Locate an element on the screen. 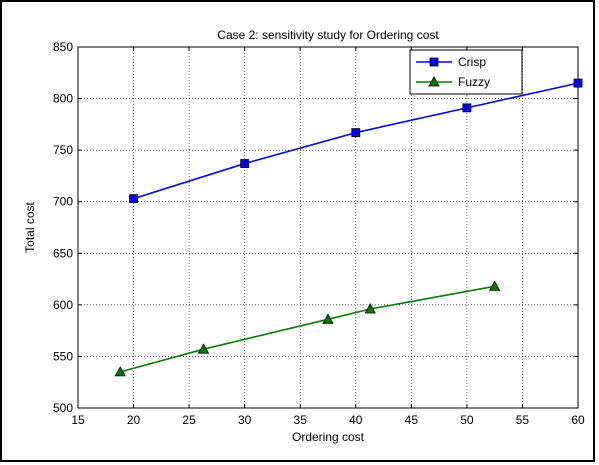  x-tick-label: 25 is located at coordinates (189, 420).